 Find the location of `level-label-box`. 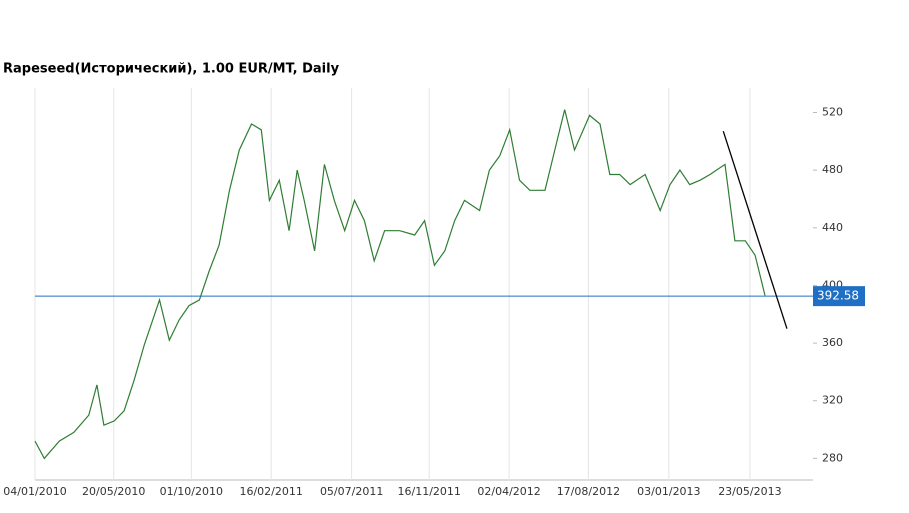

level-label-box is located at coordinates (839, 296).